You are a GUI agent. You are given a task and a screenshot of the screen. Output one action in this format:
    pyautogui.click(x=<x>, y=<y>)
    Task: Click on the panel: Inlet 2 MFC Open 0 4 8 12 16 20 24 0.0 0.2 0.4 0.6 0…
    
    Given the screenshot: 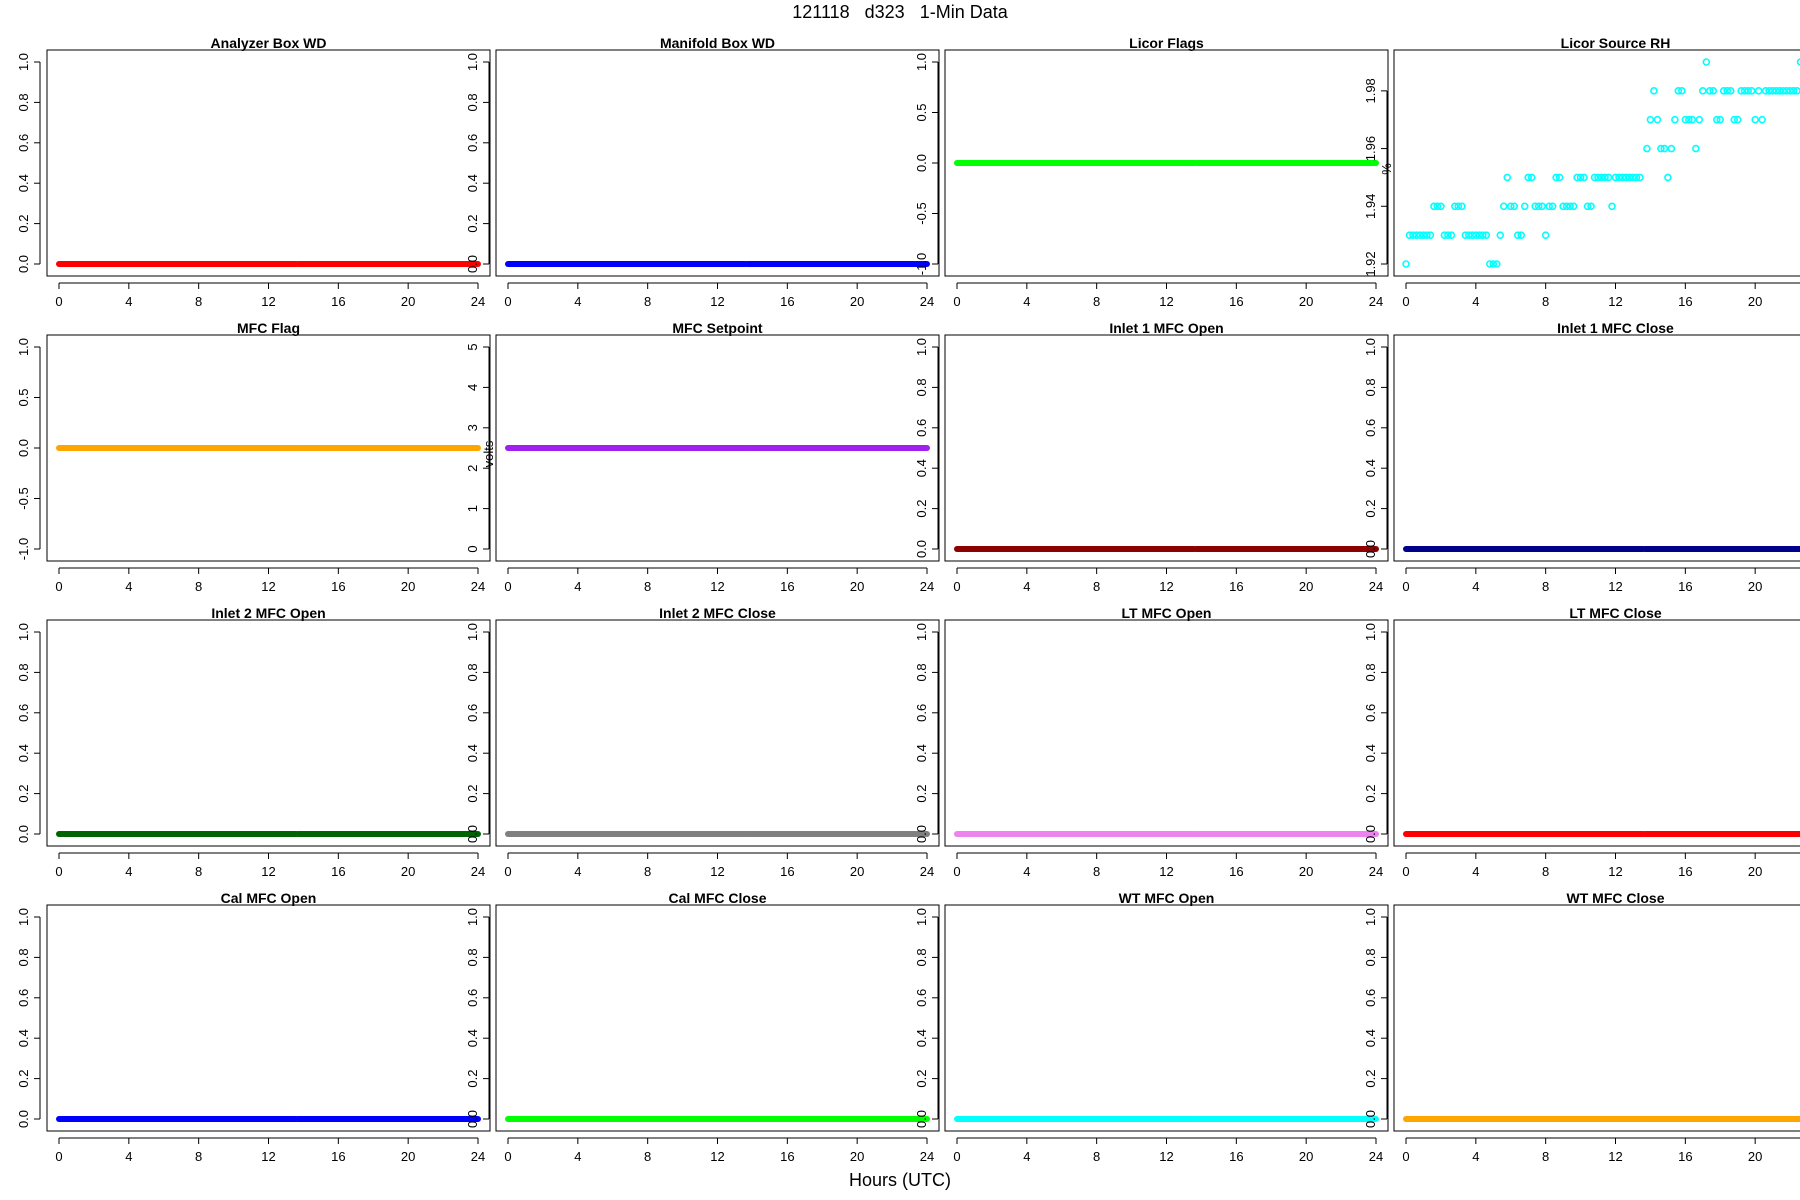 What is the action you would take?
    pyautogui.click(x=253, y=742)
    